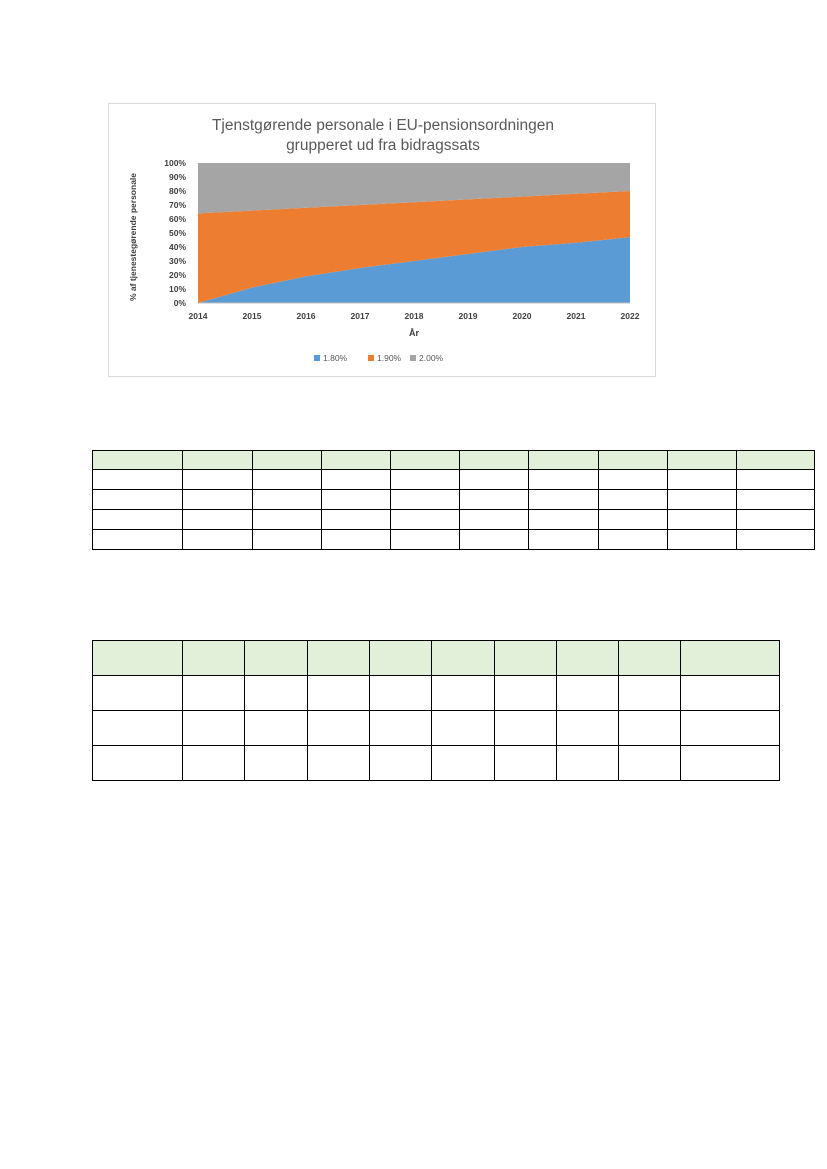  Describe the element at coordinates (431, 358) in the screenshot. I see `legend-label-2: 2.00%` at that location.